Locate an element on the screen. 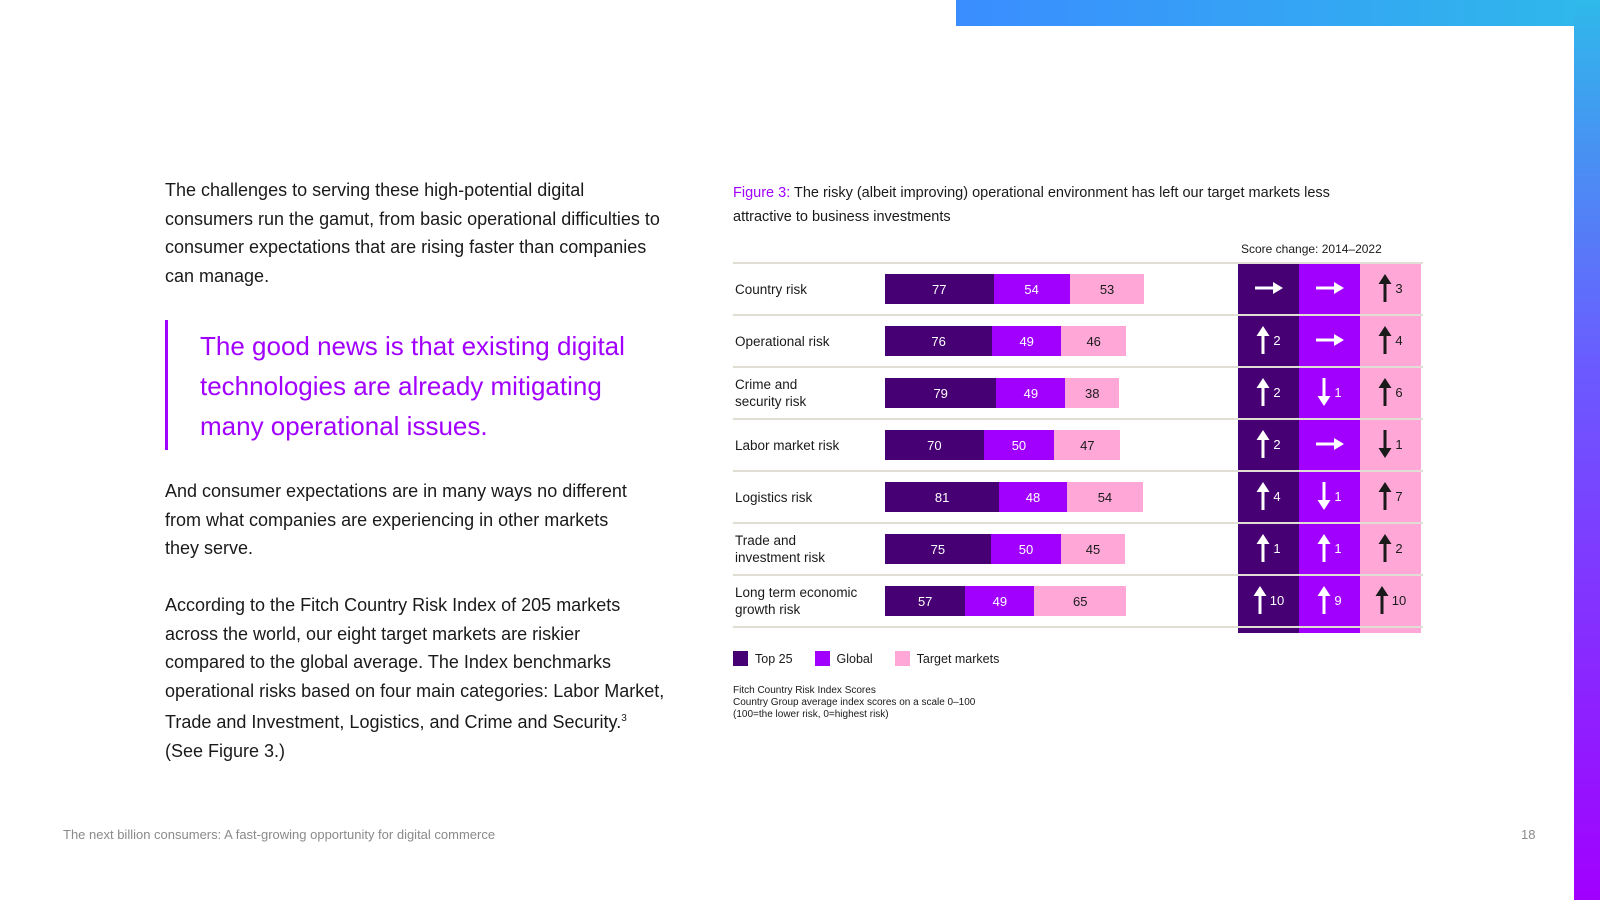  bar-global: 48 is located at coordinates (1033, 497).